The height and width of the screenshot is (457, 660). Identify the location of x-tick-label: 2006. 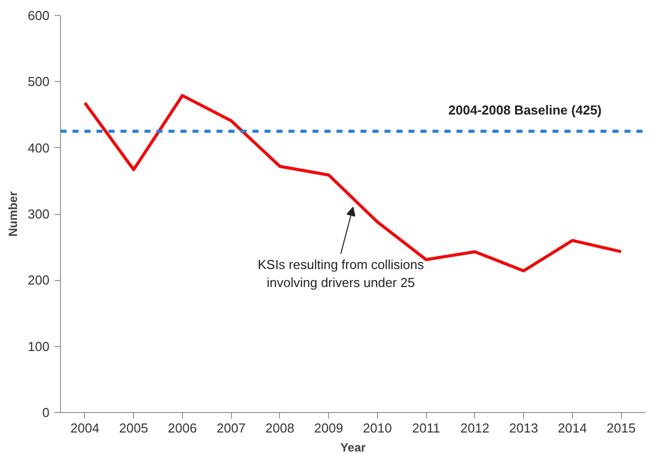
(182, 428).